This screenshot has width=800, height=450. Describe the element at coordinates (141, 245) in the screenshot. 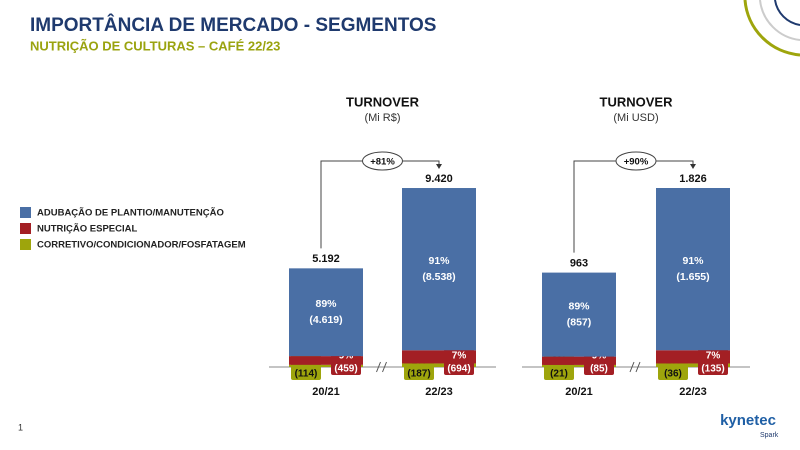

I see `legend-label: CORRETIVO/CONDICIONADOR/FOSFATAGEM` at that location.